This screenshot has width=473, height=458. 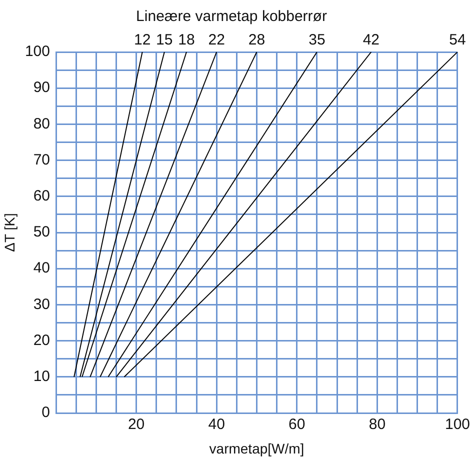 I want to click on x-tick-label: 80, so click(x=377, y=425).